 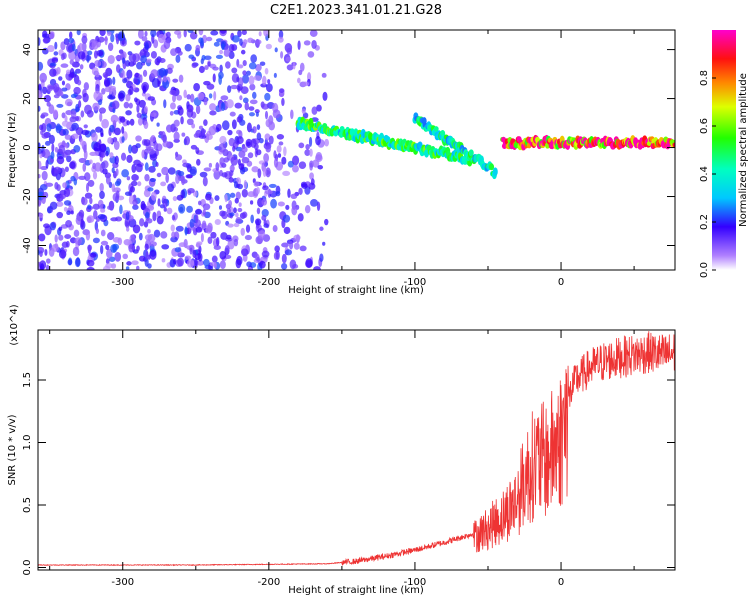 I want to click on spectrogram-x-label: Height of straight line (km), so click(x=356, y=290).